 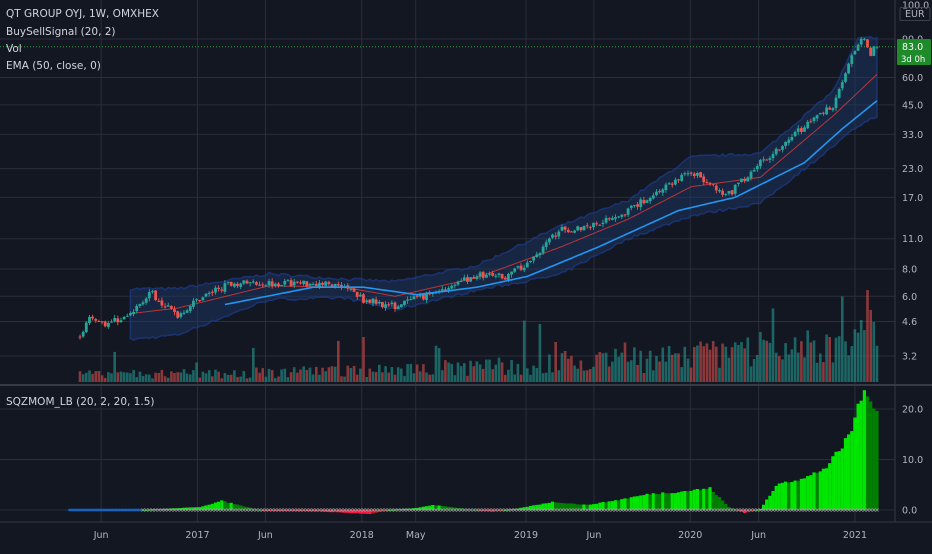 I want to click on legend-volume: Vol, so click(x=14, y=49).